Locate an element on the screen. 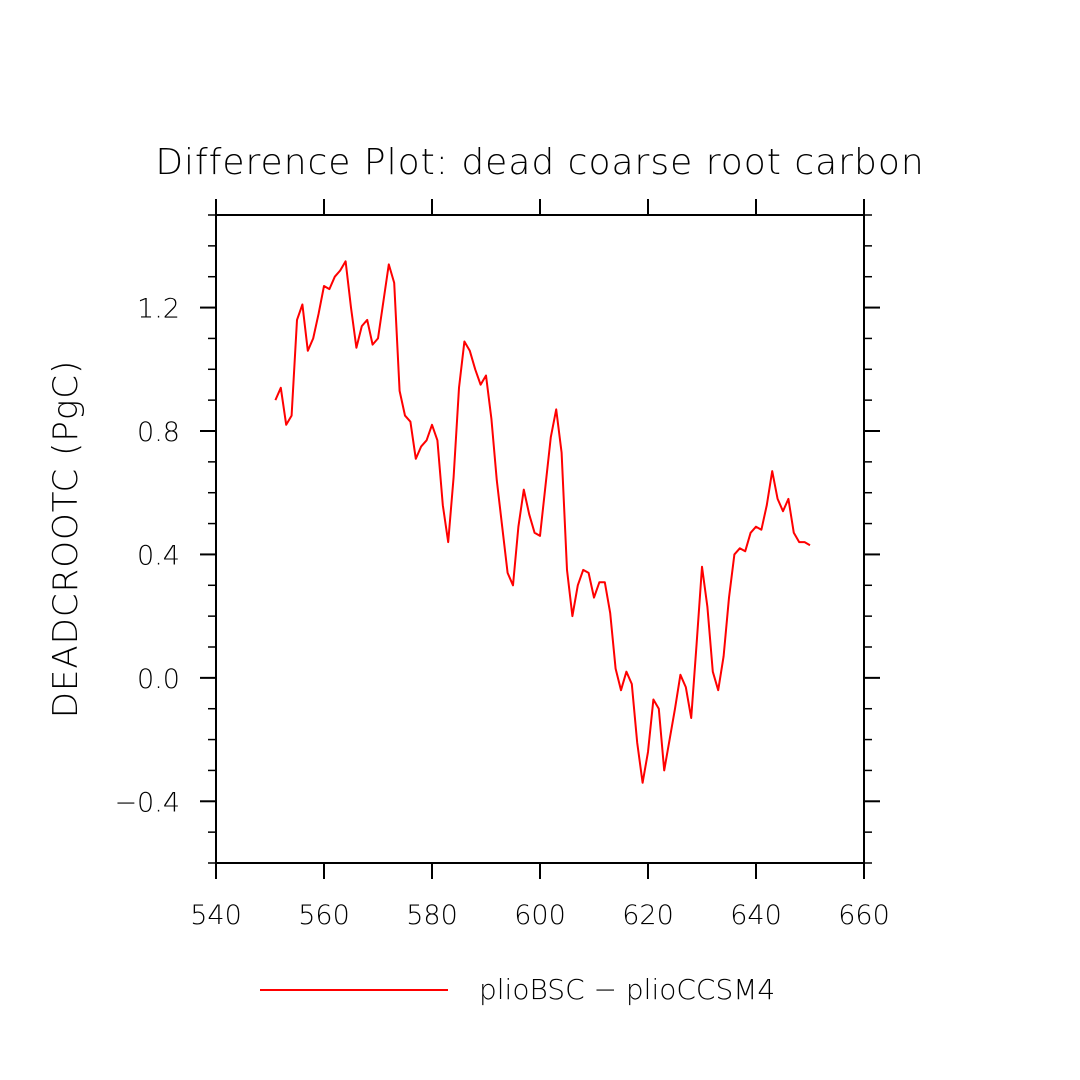  legend: plioBSC − plioCCSM4 is located at coordinates (517, 989).